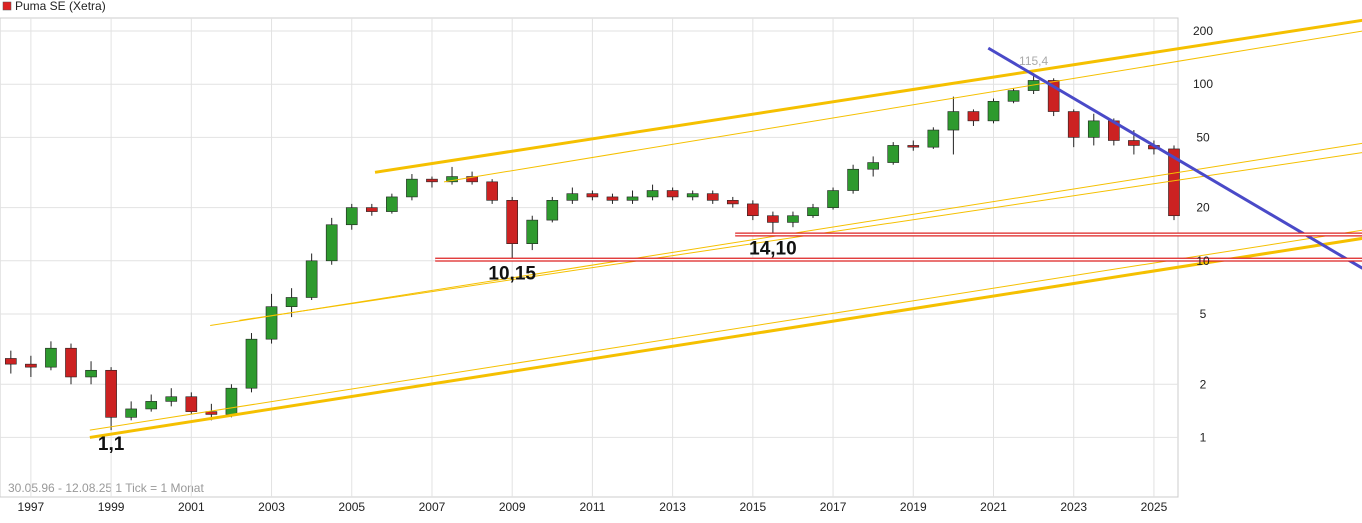 The height and width of the screenshot is (523, 1362). What do you see at coordinates (773, 248) in the screenshot?
I see `annotation: 14,10` at bounding box center [773, 248].